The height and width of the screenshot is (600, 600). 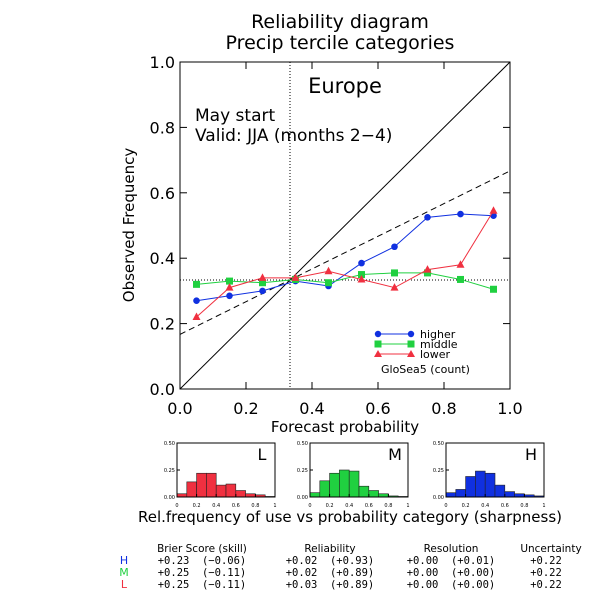 I want to click on region-label: Europe, so click(x=345, y=86).